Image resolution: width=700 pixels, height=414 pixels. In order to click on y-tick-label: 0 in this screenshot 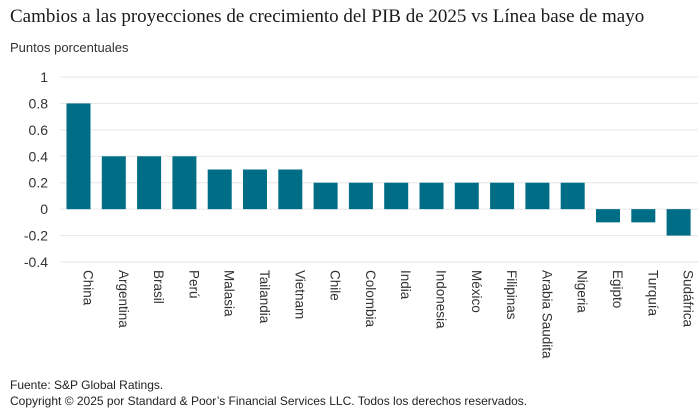, I will do `click(44, 209)`.